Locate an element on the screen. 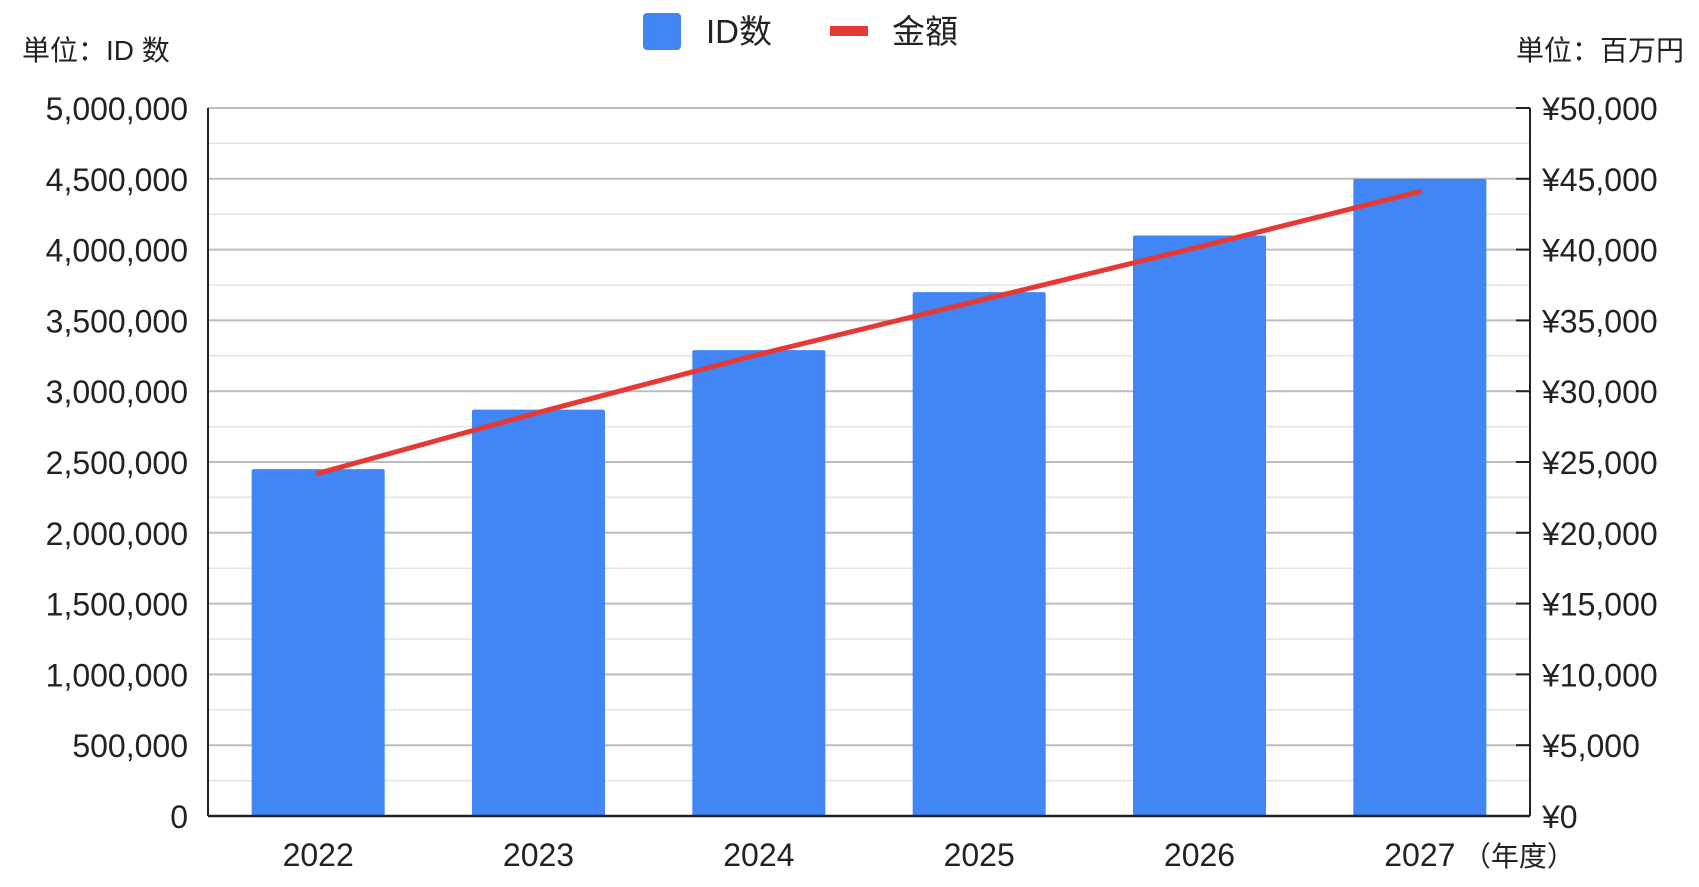 The image size is (1699, 887). legend: ID数 金額 is located at coordinates (800, 31).